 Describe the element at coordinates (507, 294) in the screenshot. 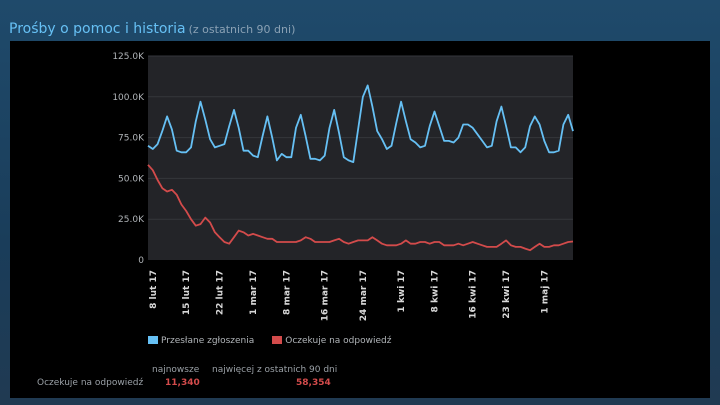

I see `x-tick-label: 23 kwi 17` at that location.